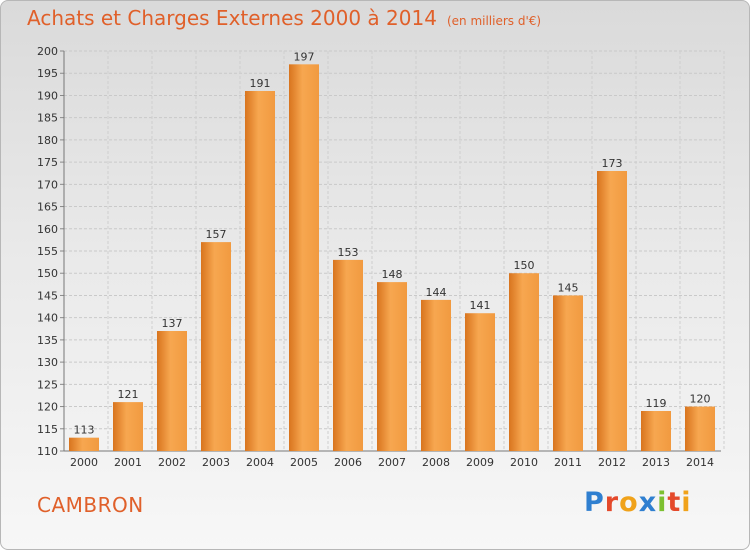 Image resolution: width=750 pixels, height=550 pixels. Describe the element at coordinates (47, 95) in the screenshot. I see `y-tick-label: 190` at that location.